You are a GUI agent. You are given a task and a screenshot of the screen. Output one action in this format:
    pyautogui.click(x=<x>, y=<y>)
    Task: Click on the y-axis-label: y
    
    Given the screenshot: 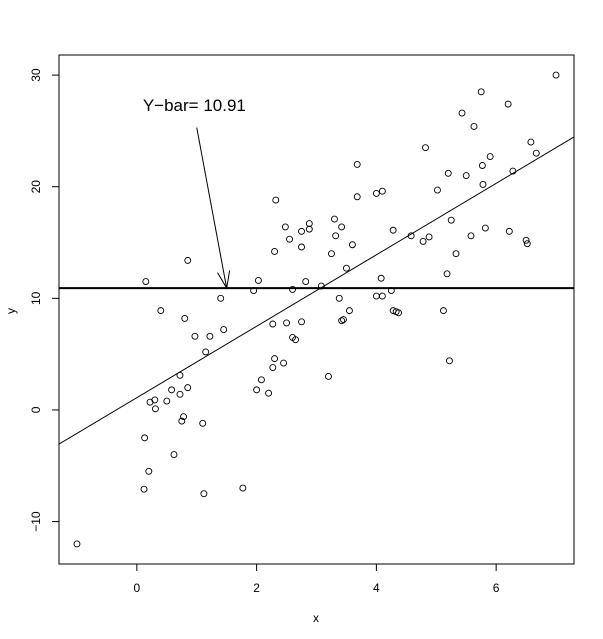 What is the action you would take?
    pyautogui.click(x=11, y=311)
    